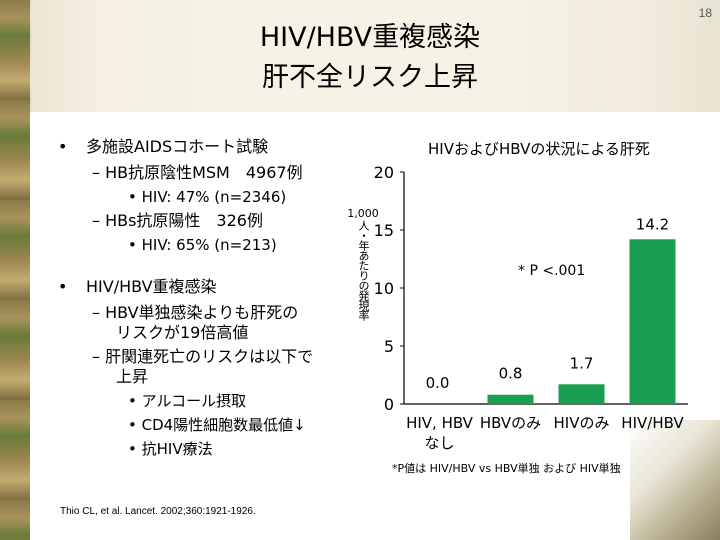 The width and height of the screenshot is (720, 540). I want to click on bullet-2-sub-2-line2: 上昇, so click(132, 376).